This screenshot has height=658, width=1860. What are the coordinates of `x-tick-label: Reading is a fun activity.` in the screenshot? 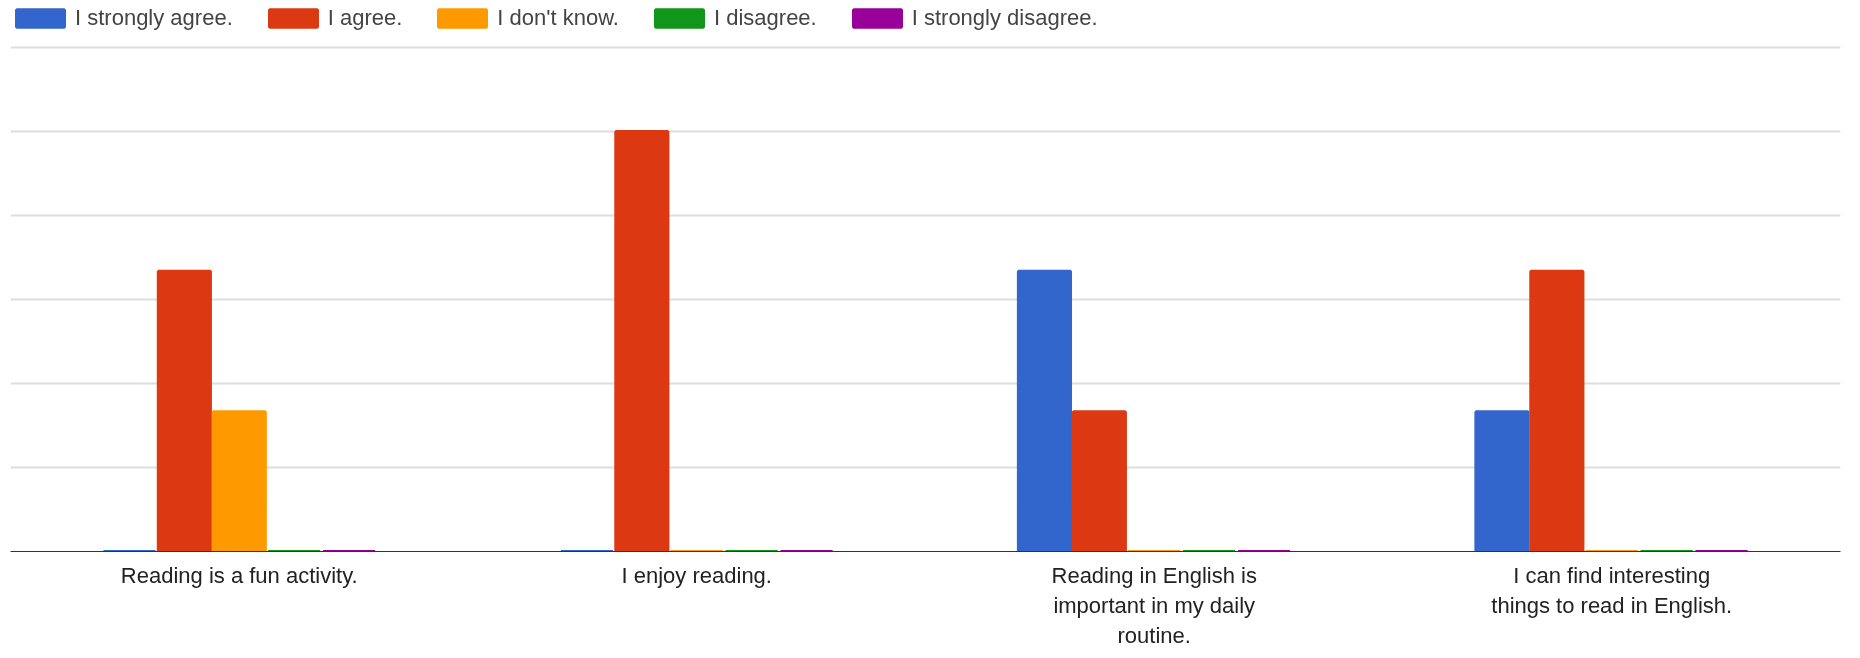 It's located at (239, 575).